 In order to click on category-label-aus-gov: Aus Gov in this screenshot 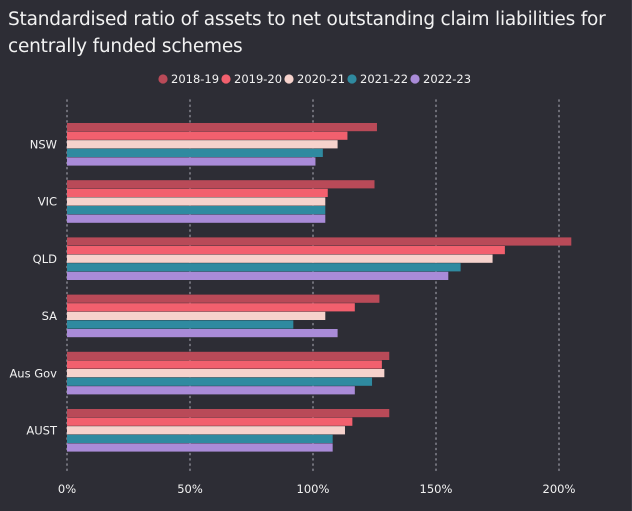, I will do `click(33, 373)`.